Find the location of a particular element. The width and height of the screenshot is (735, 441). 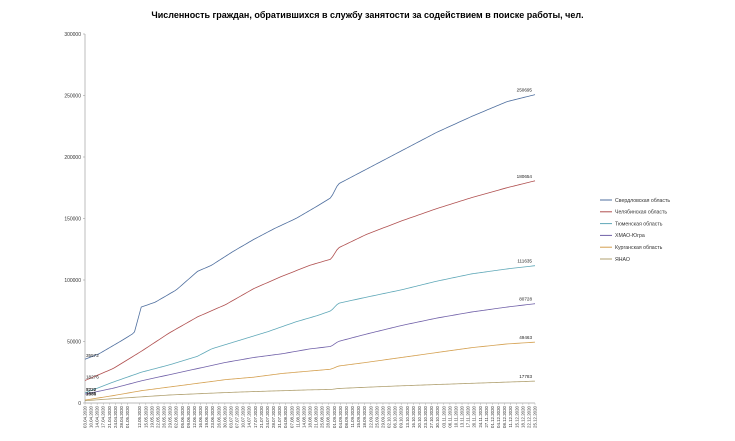

x-tick-label: 18.12.2020 is located at coordinates (522, 416).